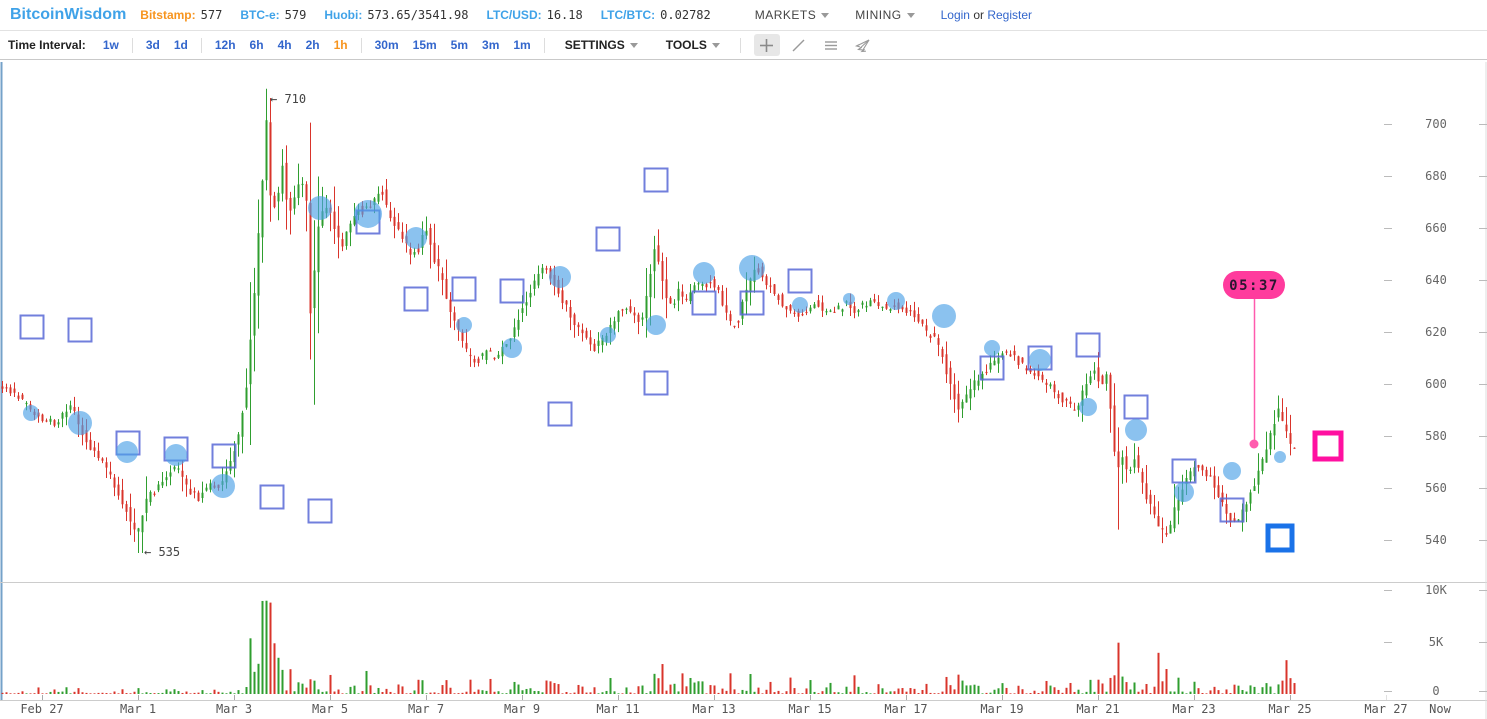 The height and width of the screenshot is (719, 1487). I want to click on mining-menu: MINING, so click(885, 15).